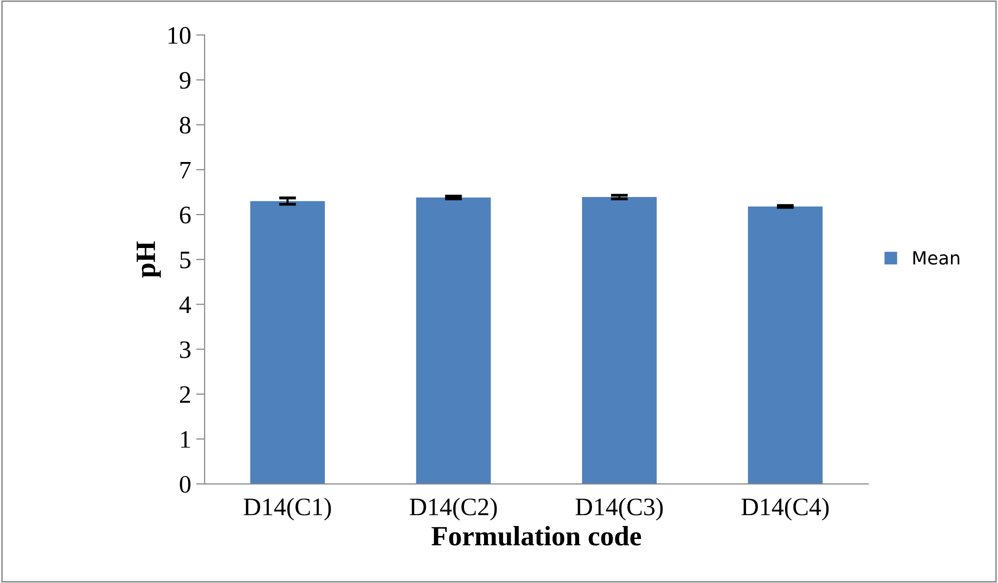  Describe the element at coordinates (185, 170) in the screenshot. I see `y-tick-label: 7` at that location.